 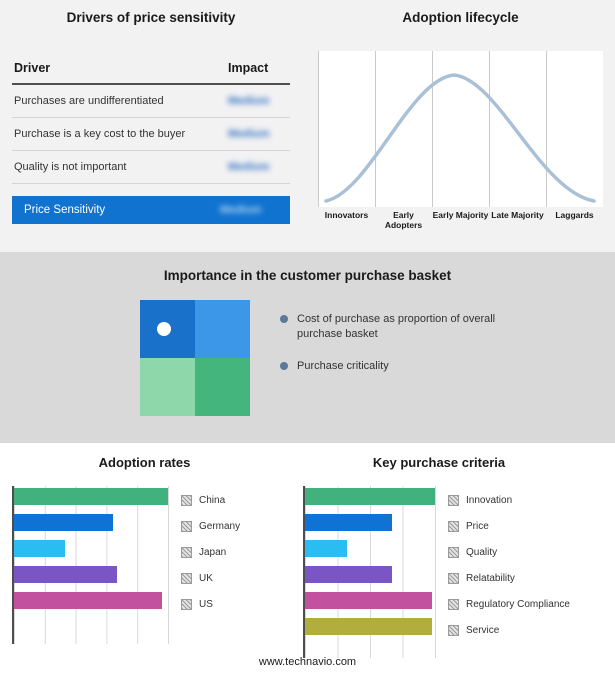 I want to click on legend-item: Purchase criticality, so click(x=435, y=366).